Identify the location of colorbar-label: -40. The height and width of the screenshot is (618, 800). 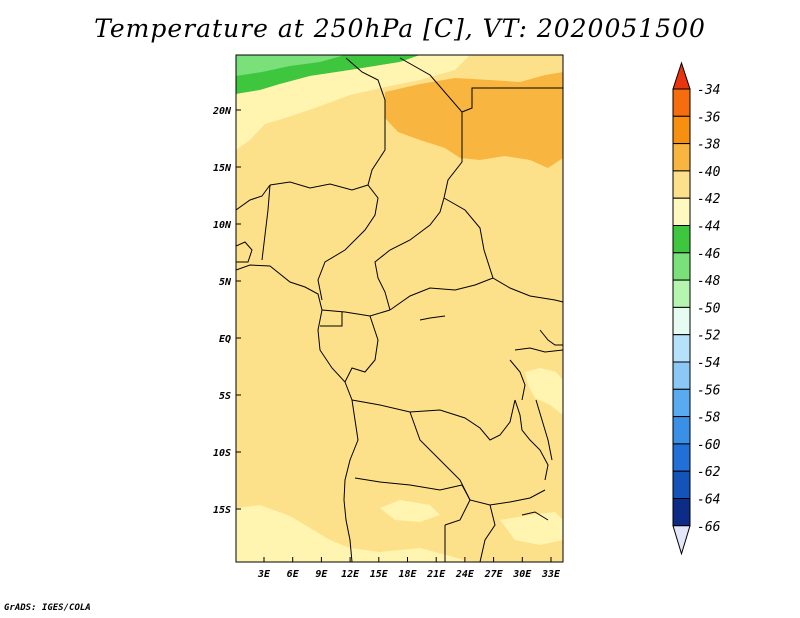
(709, 172).